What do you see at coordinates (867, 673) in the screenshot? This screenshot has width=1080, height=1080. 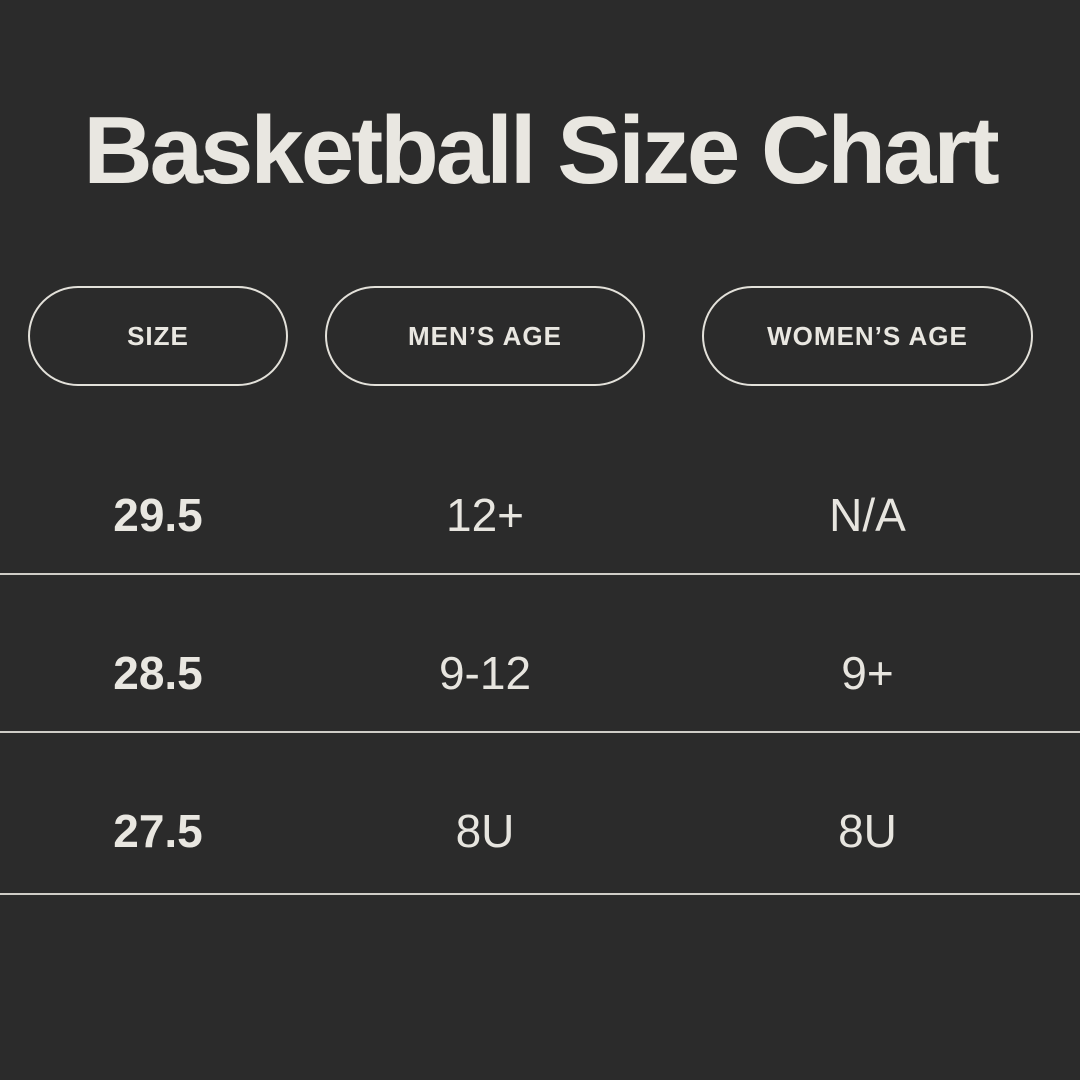 I see `cell-womens-age: 9+` at bounding box center [867, 673].